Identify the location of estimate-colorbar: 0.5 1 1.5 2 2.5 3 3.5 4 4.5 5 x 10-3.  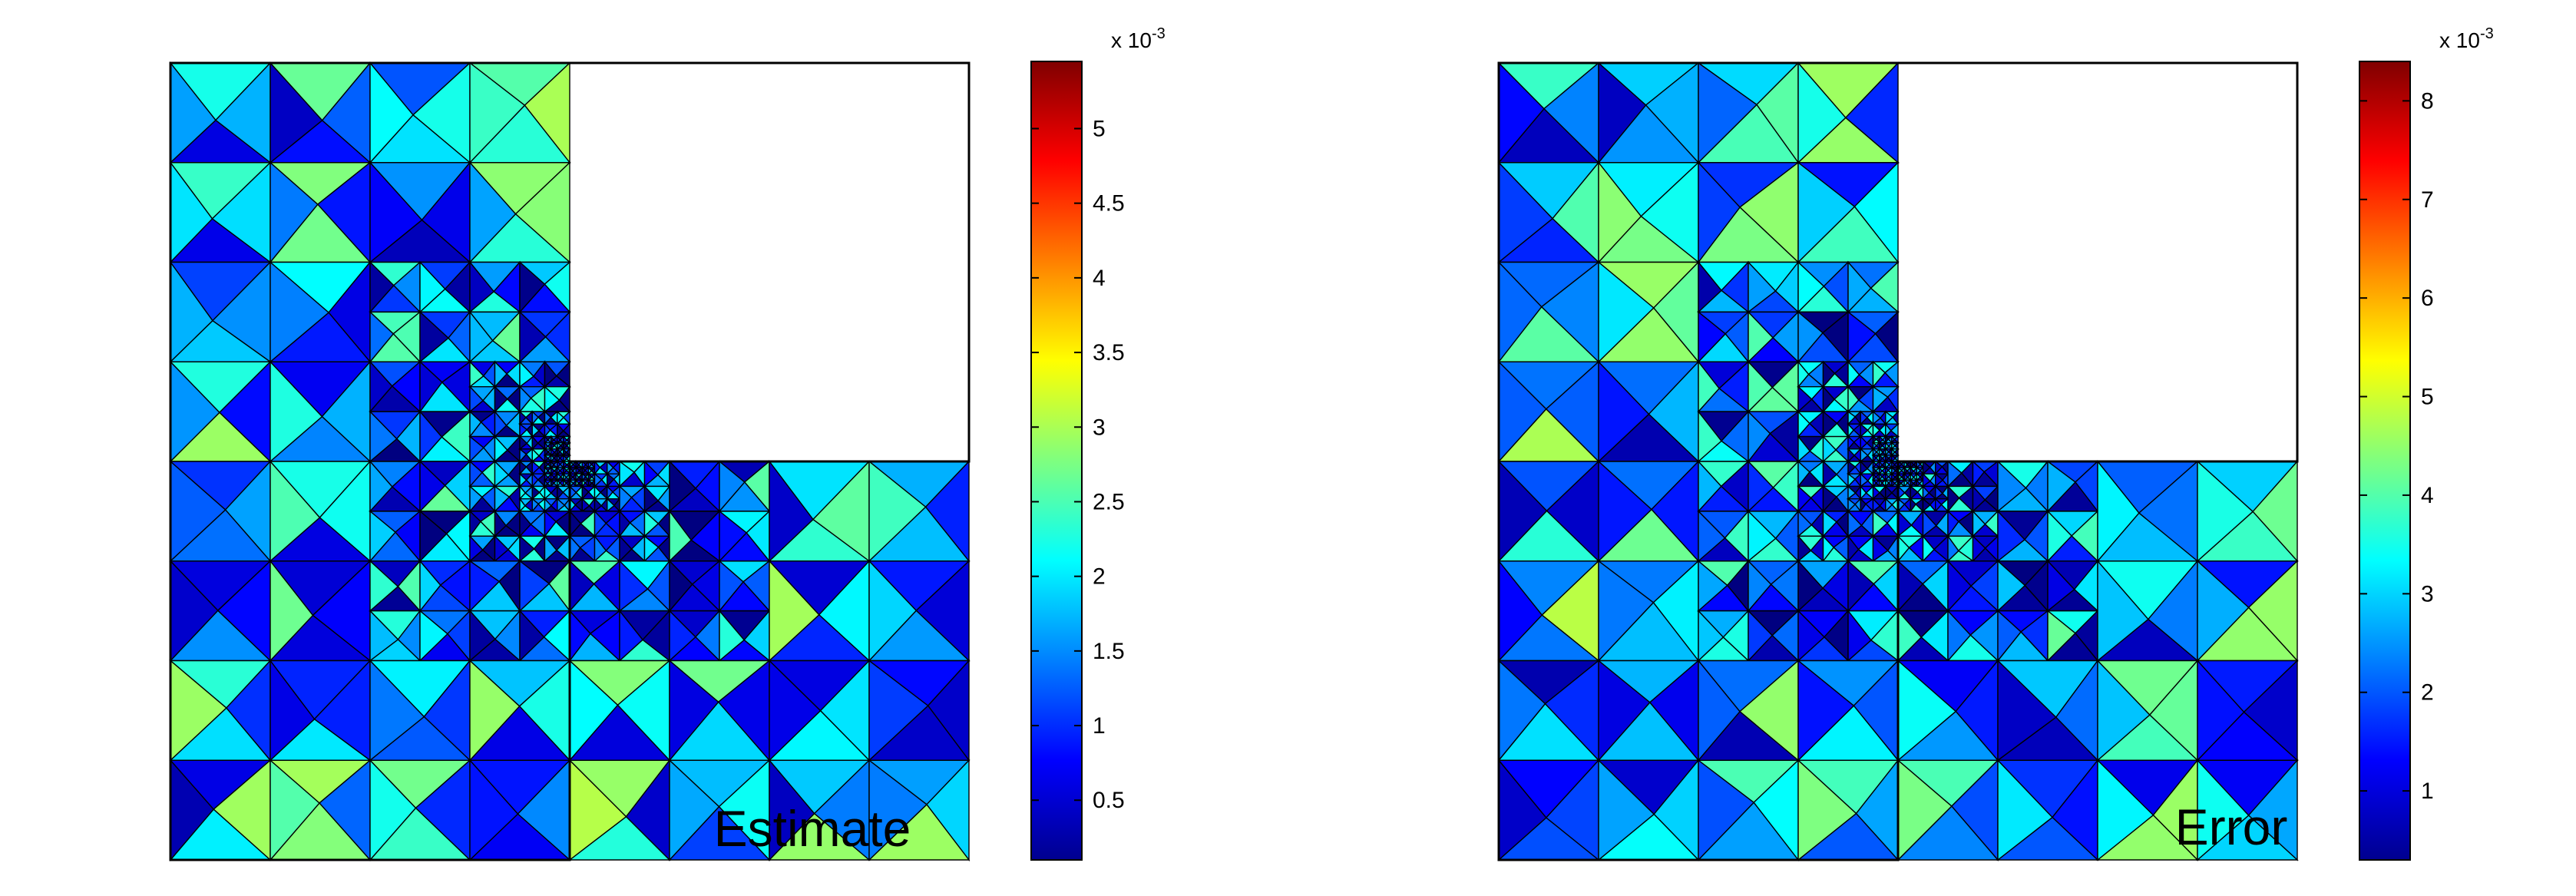
(1098, 443).